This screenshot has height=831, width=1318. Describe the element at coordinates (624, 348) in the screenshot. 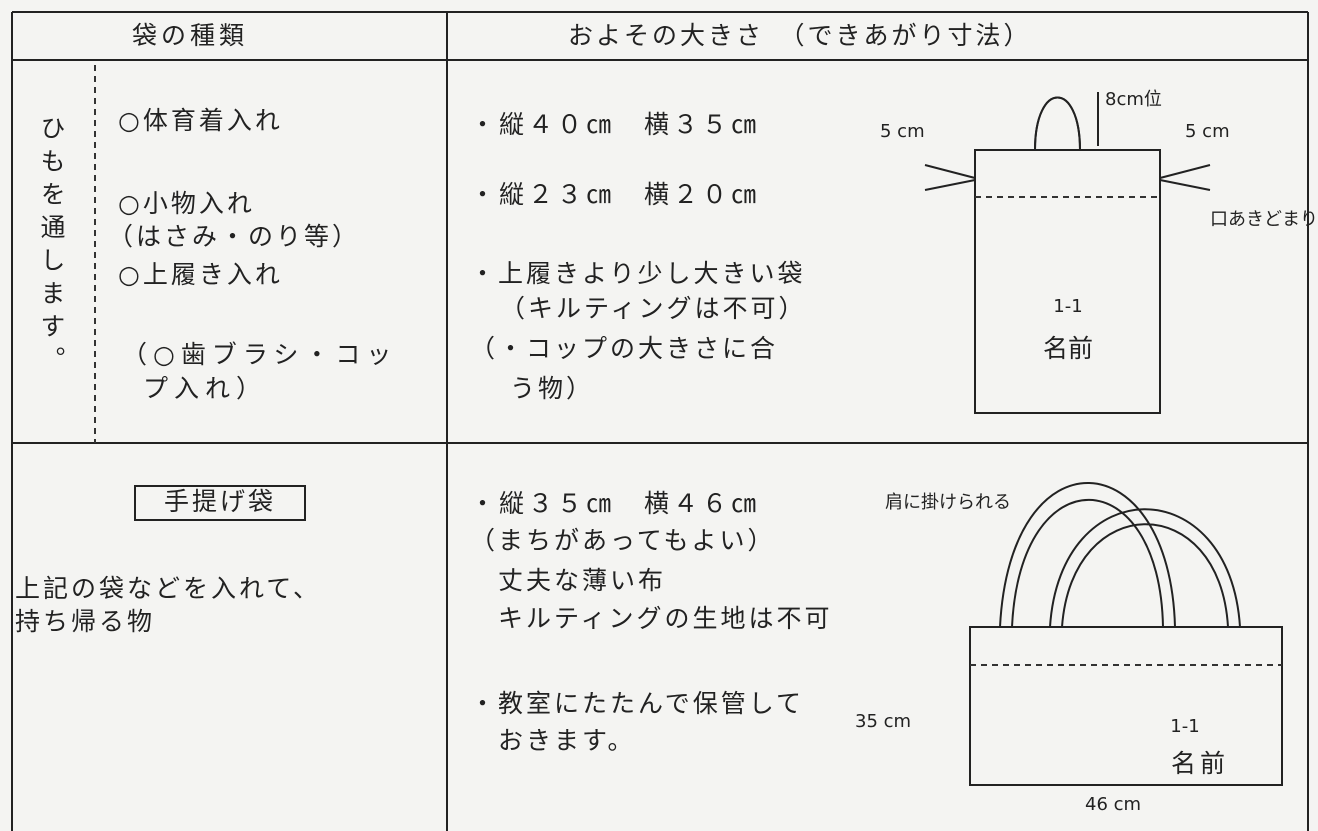

I see `size: （・コップの大きさに合` at that location.